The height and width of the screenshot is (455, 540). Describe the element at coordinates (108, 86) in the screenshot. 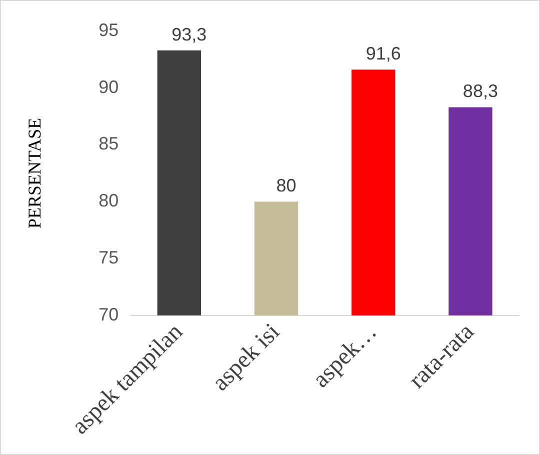

I see `y-tick-label: 90` at that location.